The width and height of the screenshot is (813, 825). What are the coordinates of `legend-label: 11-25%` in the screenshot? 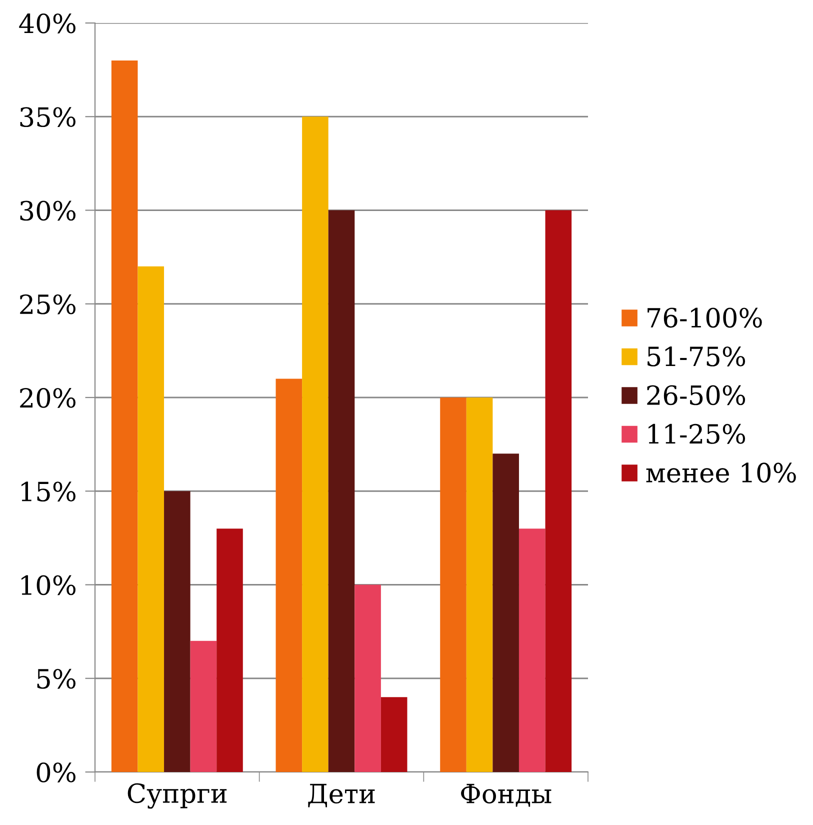 It's located at (697, 434).